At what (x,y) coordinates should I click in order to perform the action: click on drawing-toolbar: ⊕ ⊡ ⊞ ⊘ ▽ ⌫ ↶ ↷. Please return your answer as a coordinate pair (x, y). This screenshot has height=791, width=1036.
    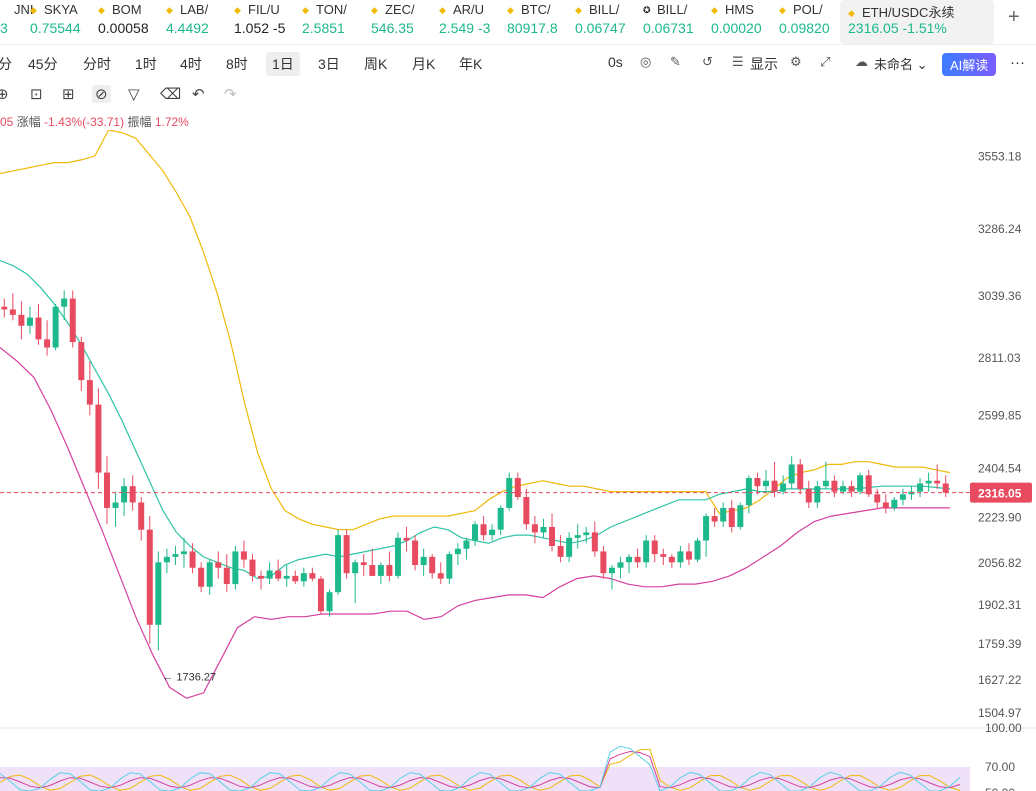
    Looking at the image, I should click on (130, 95).